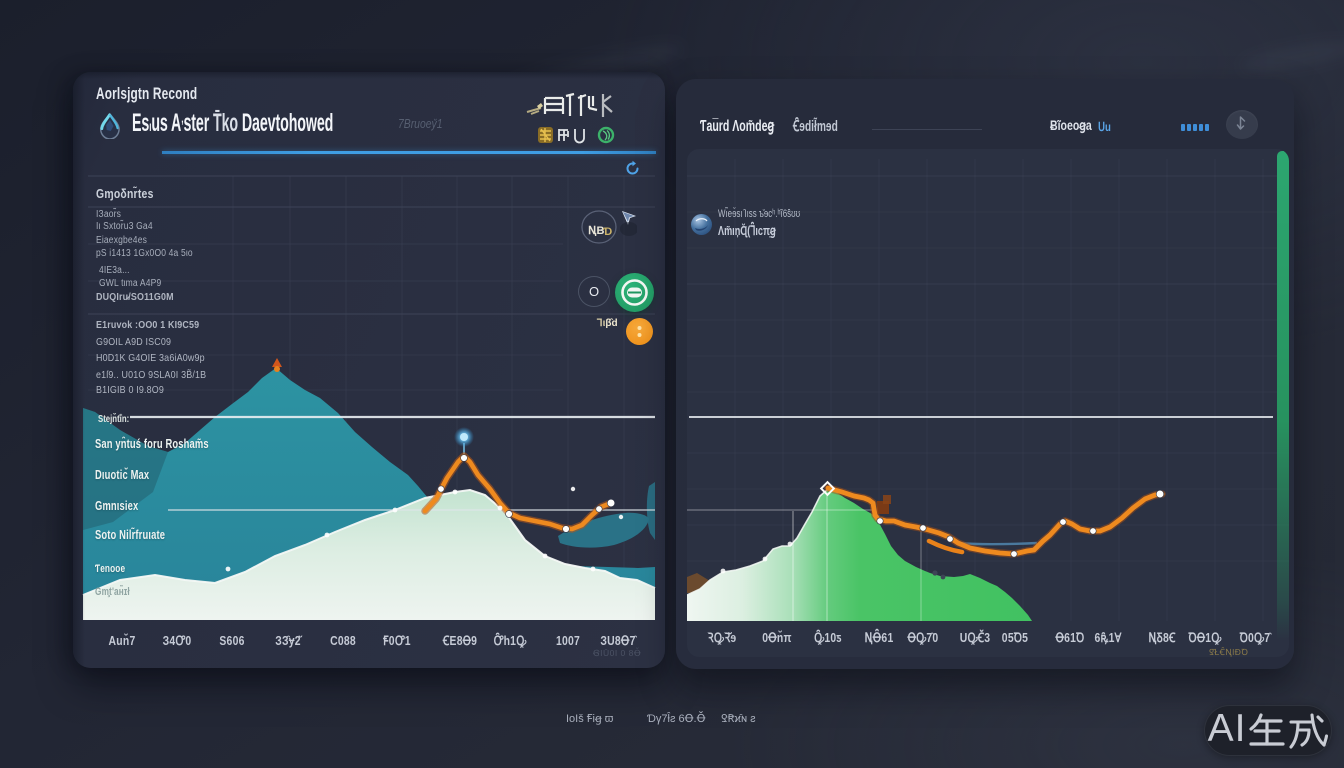  I want to click on svg-text: ꞐB, so click(596, 231).